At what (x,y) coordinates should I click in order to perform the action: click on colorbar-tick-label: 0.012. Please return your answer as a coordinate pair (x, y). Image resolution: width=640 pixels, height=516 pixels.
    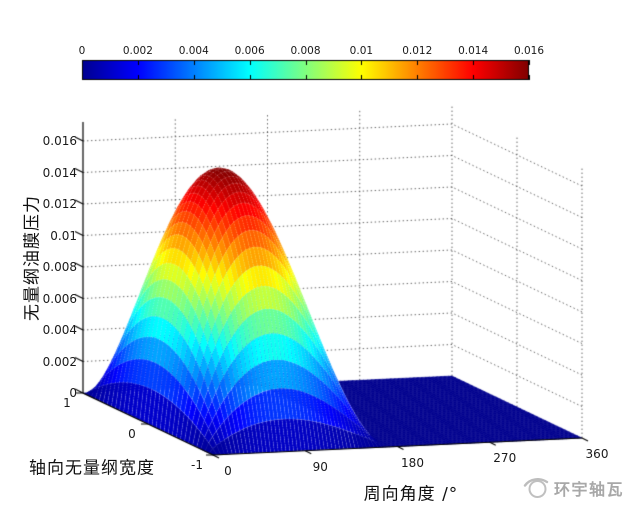
    Looking at the image, I should click on (417, 50).